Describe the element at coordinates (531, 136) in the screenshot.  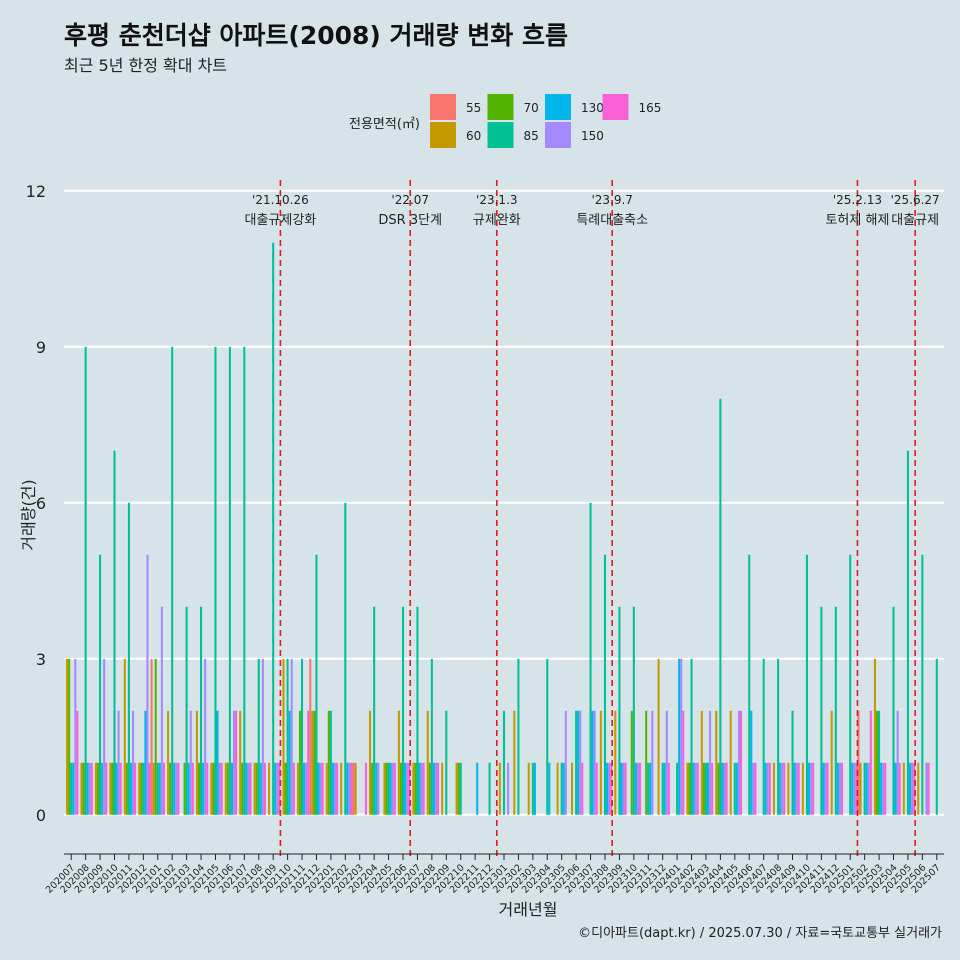
I see `legend-label-85: 85` at that location.